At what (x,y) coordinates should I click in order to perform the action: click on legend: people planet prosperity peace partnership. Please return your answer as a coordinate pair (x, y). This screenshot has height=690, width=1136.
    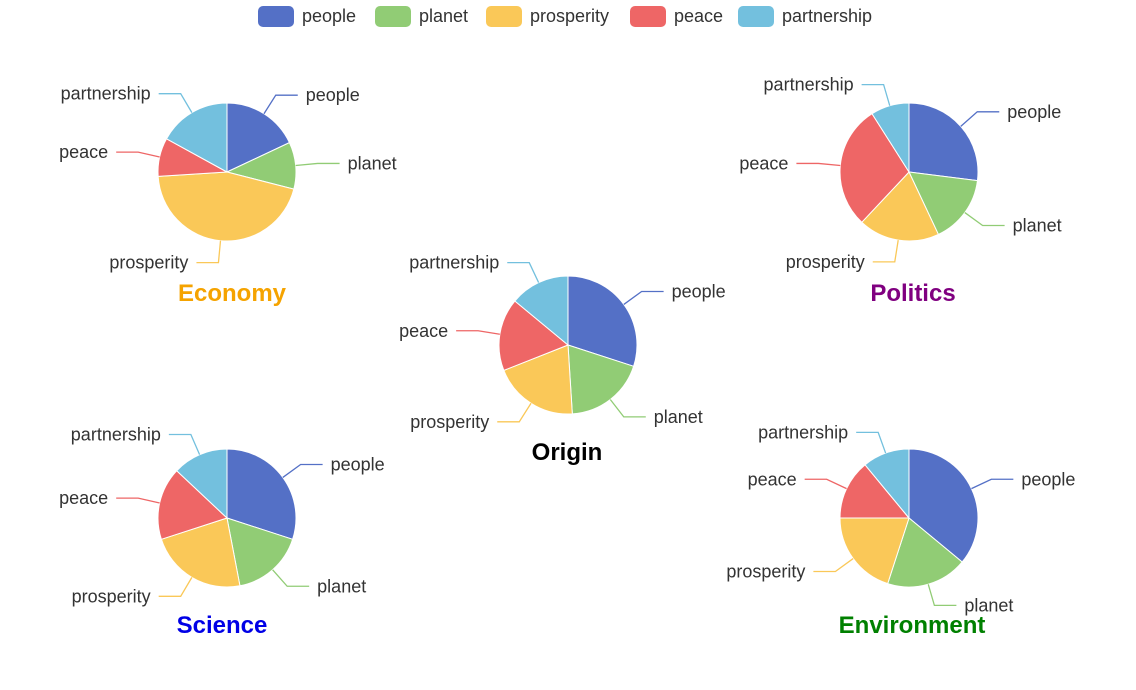
    Looking at the image, I should click on (565, 16).